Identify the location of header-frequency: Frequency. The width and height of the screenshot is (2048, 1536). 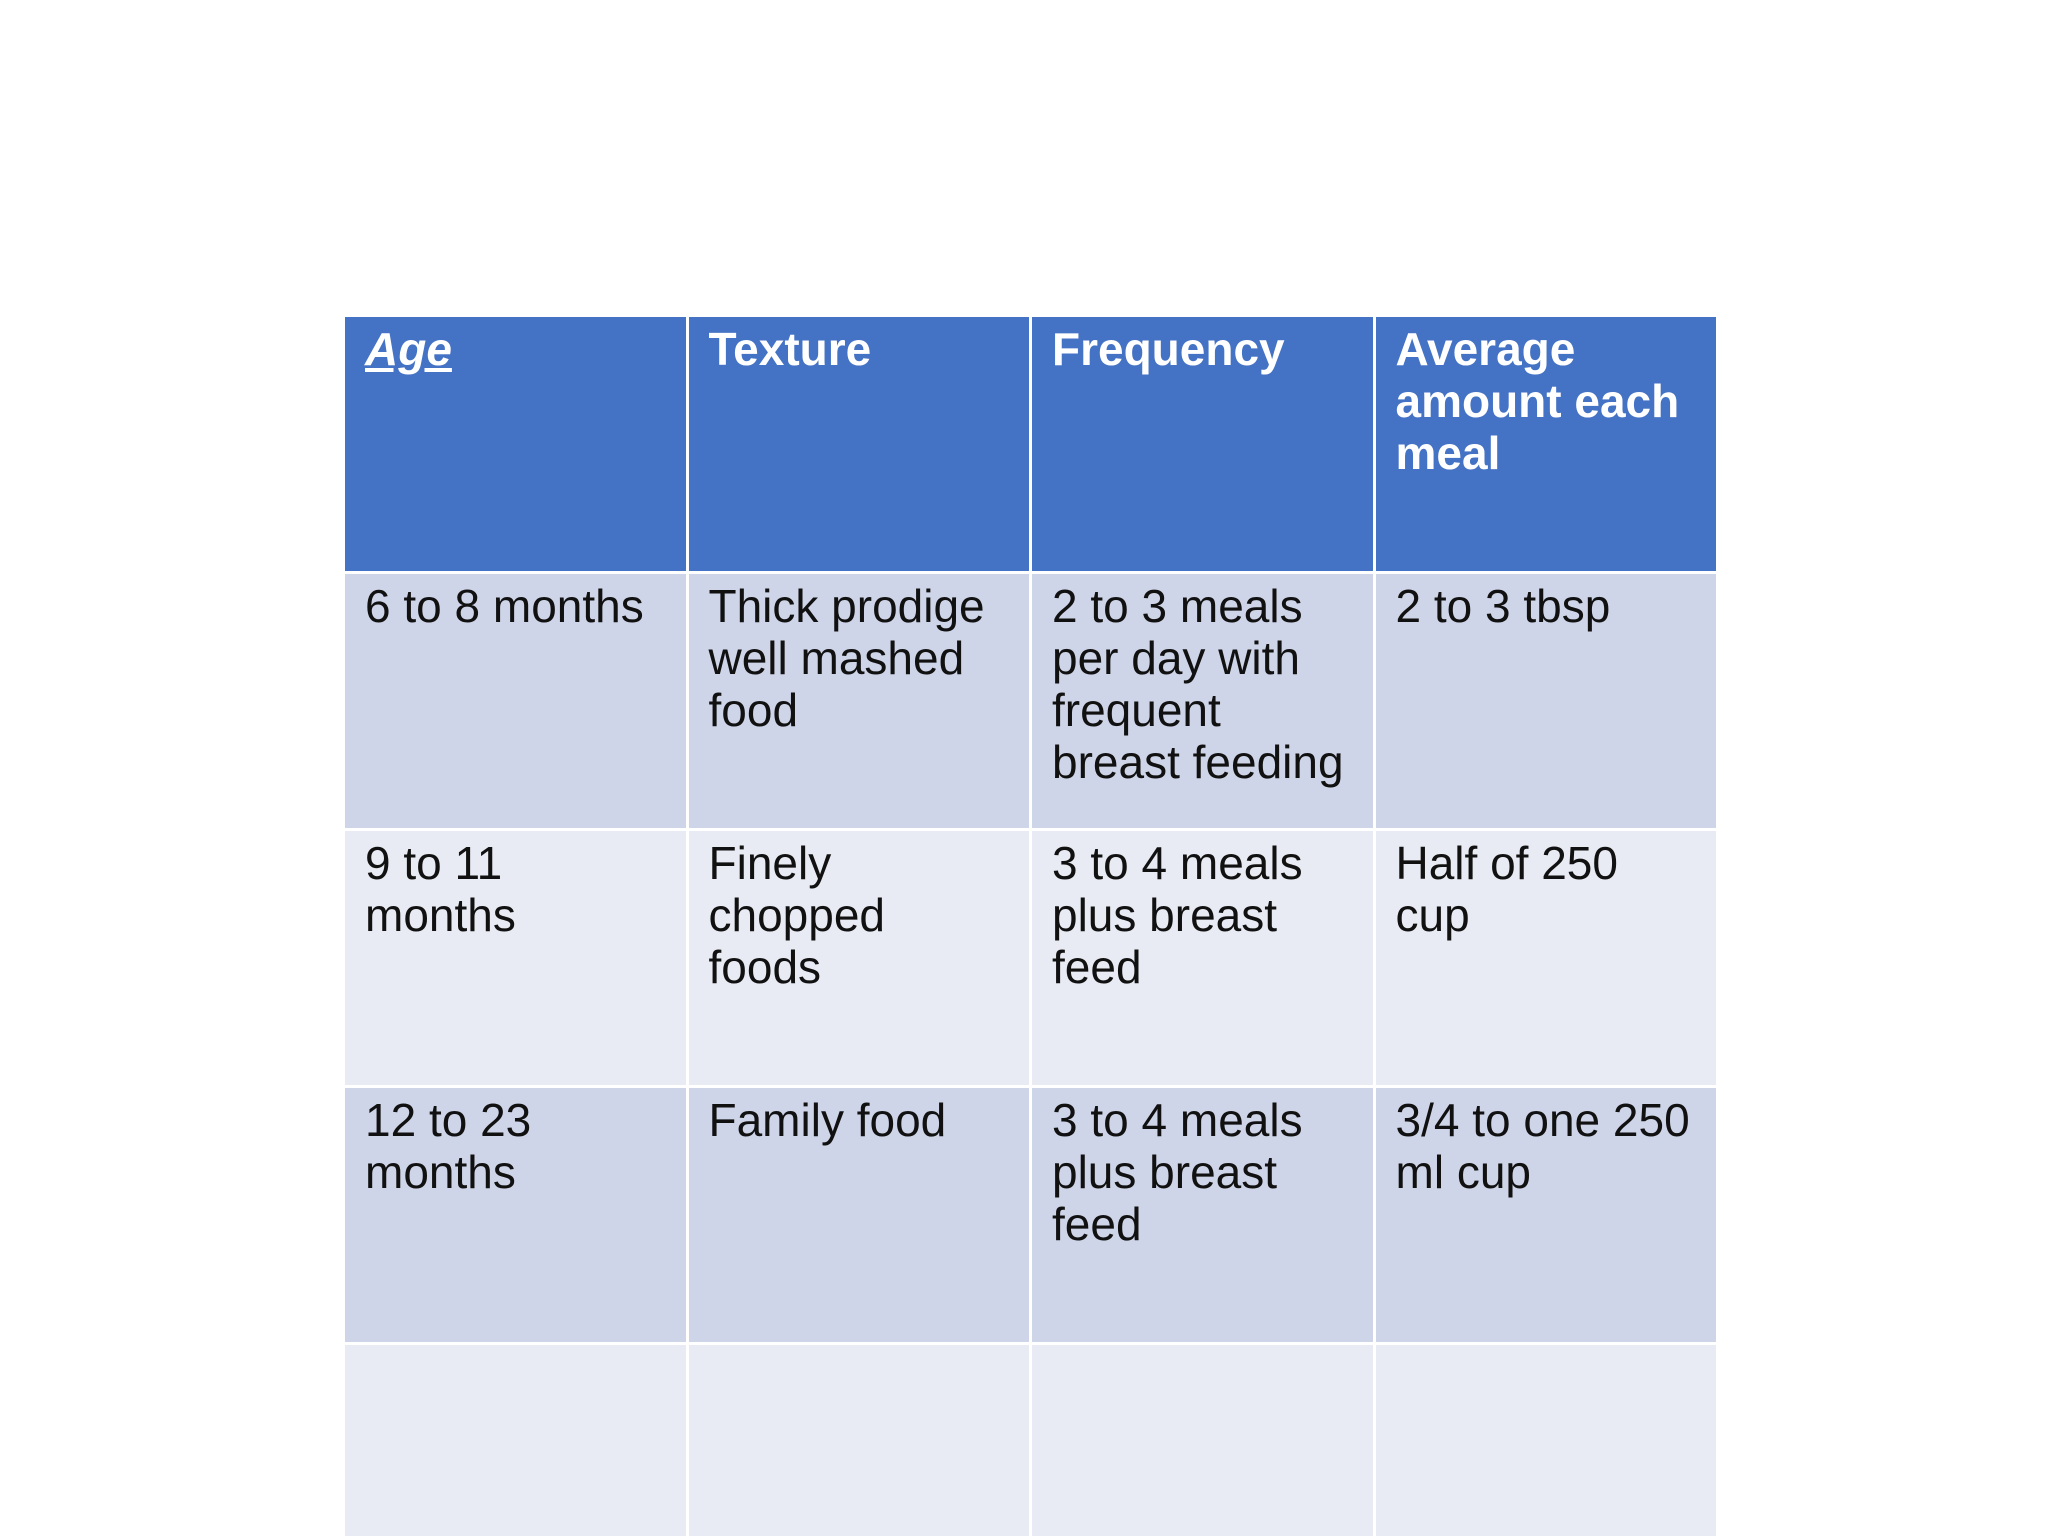
(1202, 444).